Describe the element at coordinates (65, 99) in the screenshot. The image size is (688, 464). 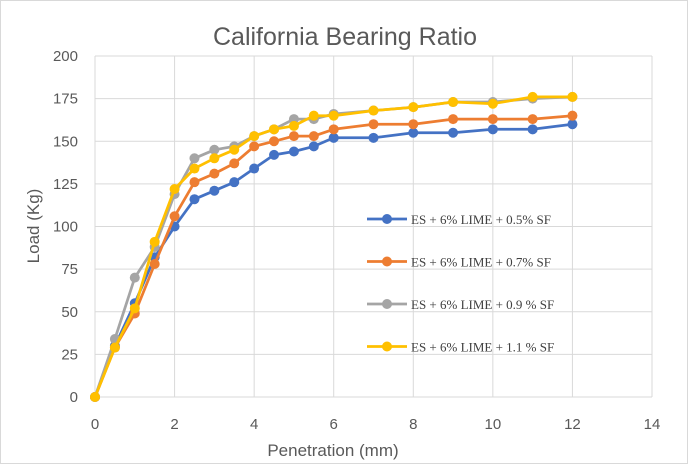
I see `y-tick-label: 175` at that location.